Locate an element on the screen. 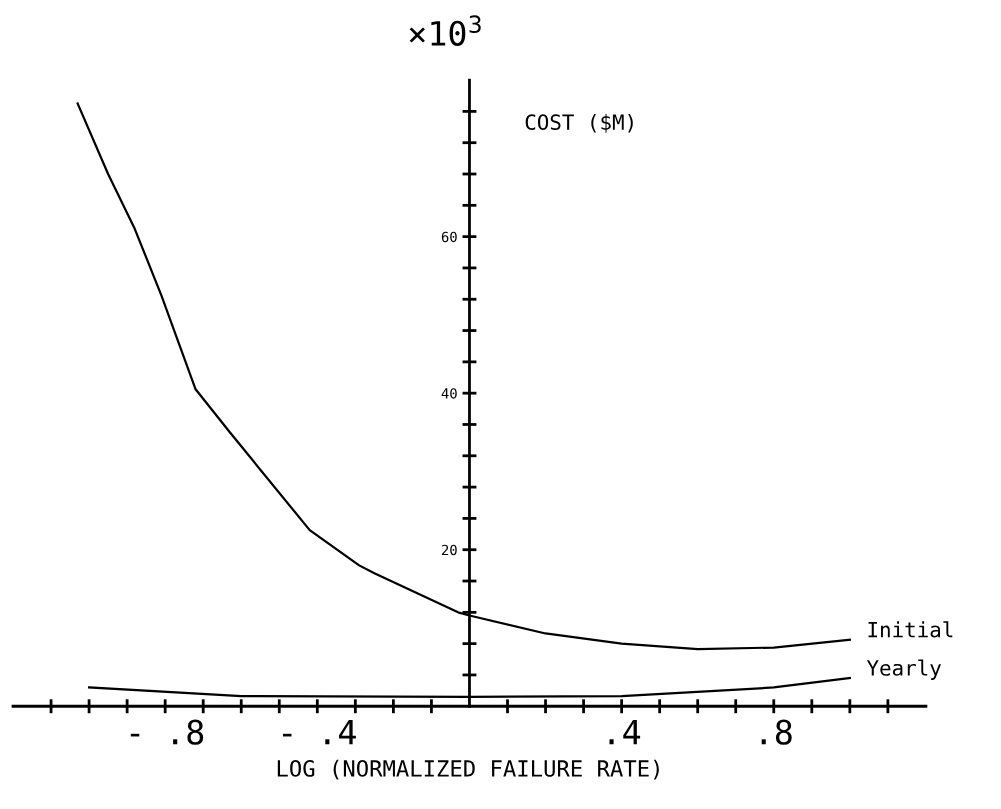 The image size is (1001, 809). series-label: Initial is located at coordinates (910, 629).